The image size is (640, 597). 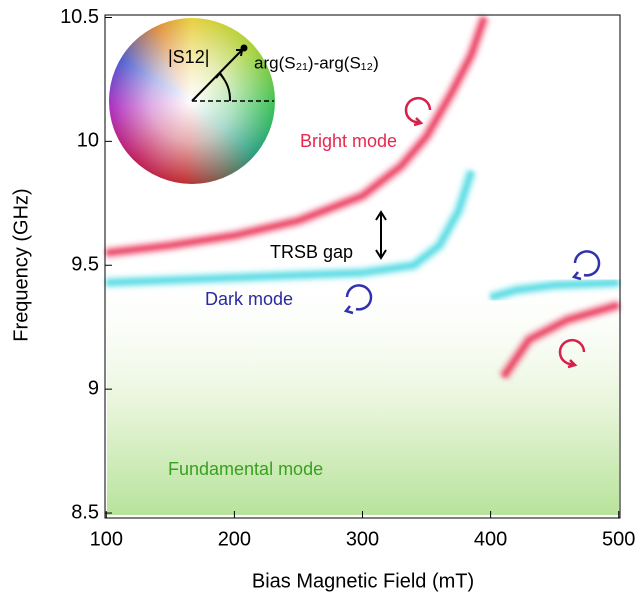 What do you see at coordinates (316, 62) in the screenshot?
I see `annotation: arg(S₂₁)-arg(S₁₂)` at bounding box center [316, 62].